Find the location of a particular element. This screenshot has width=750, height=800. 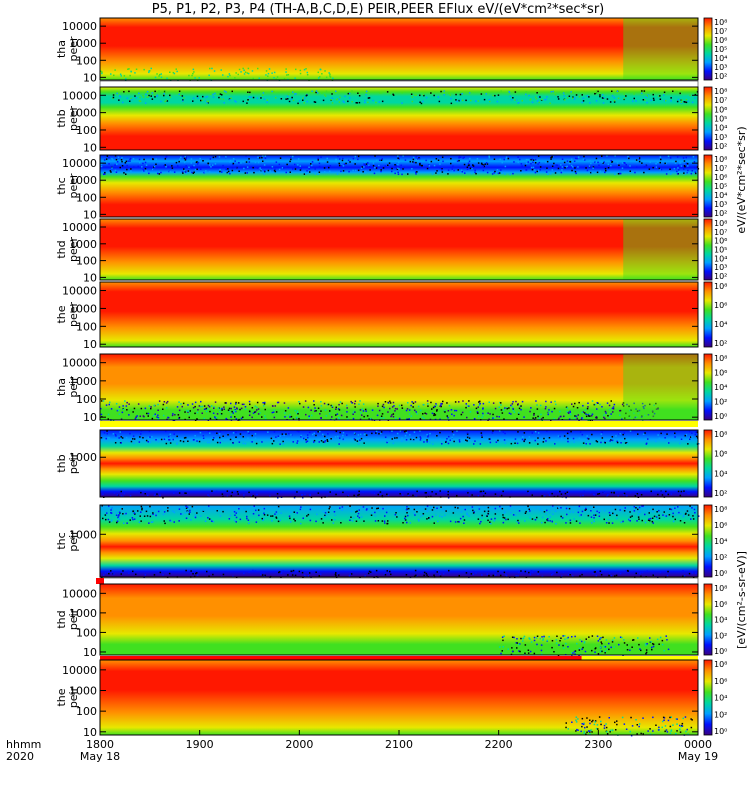

panel-label-line1: the is located at coordinates (61, 697).